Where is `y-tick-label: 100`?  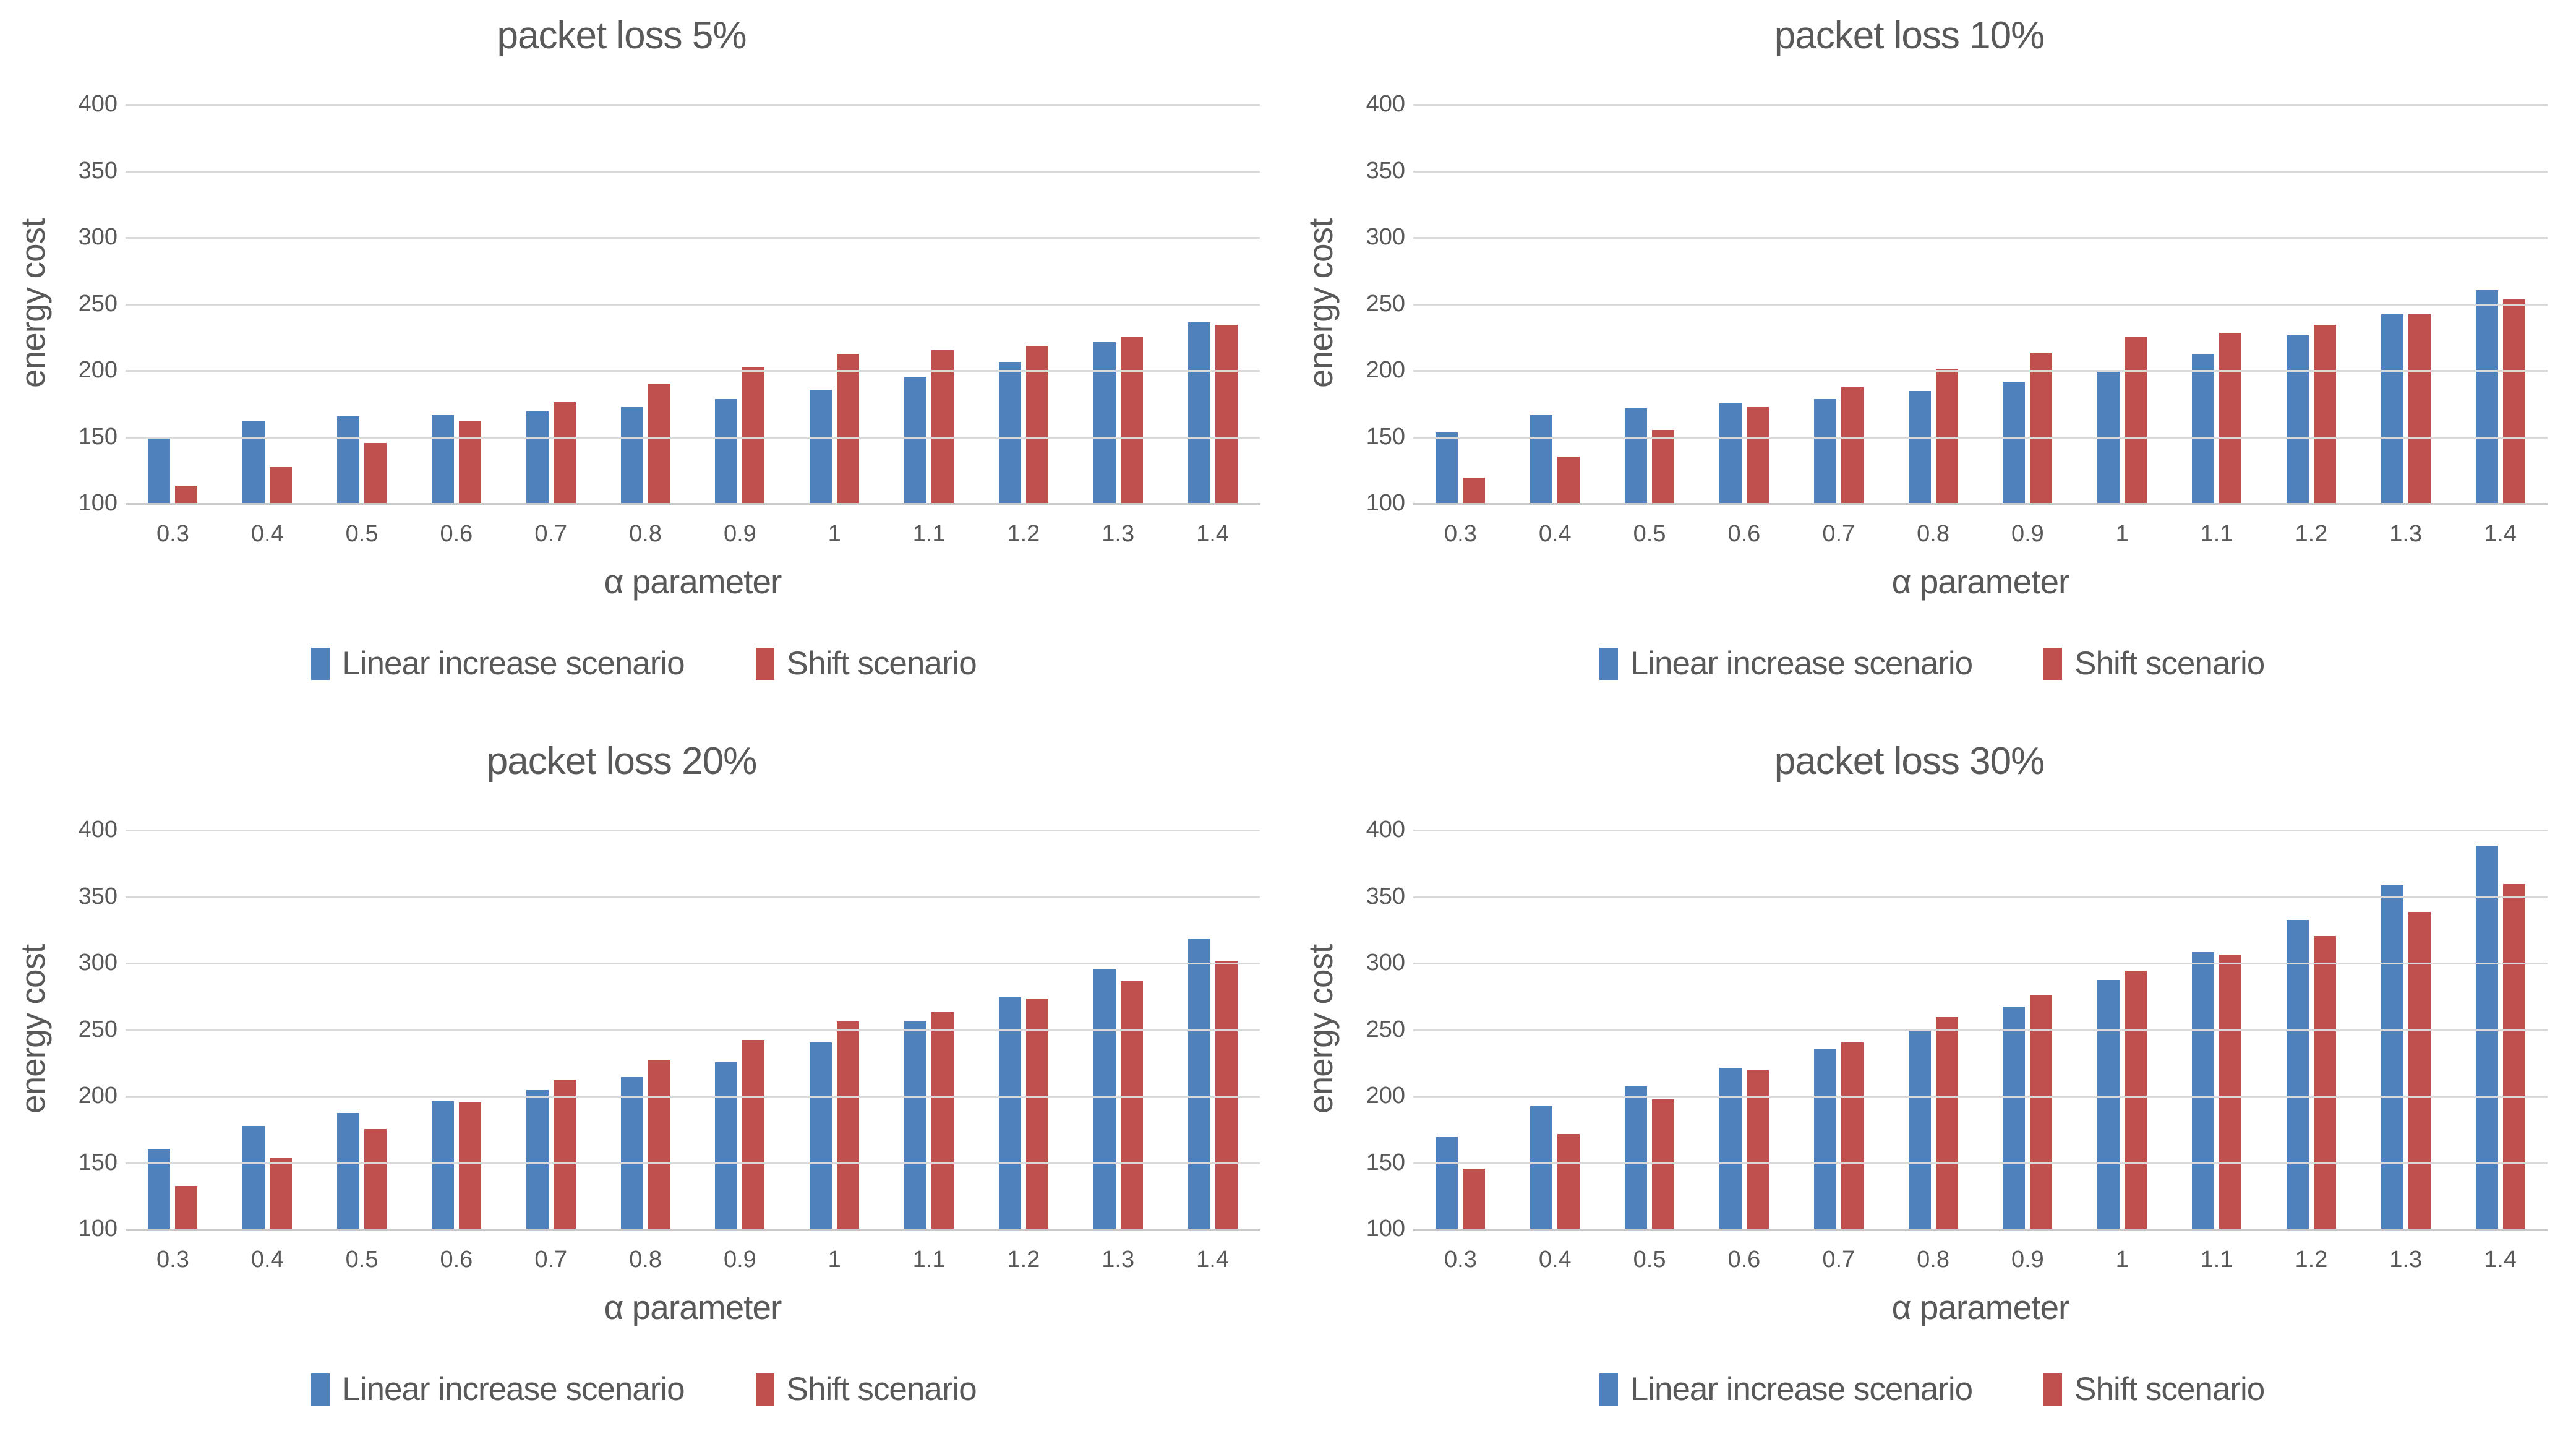 y-tick-label: 100 is located at coordinates (98, 503).